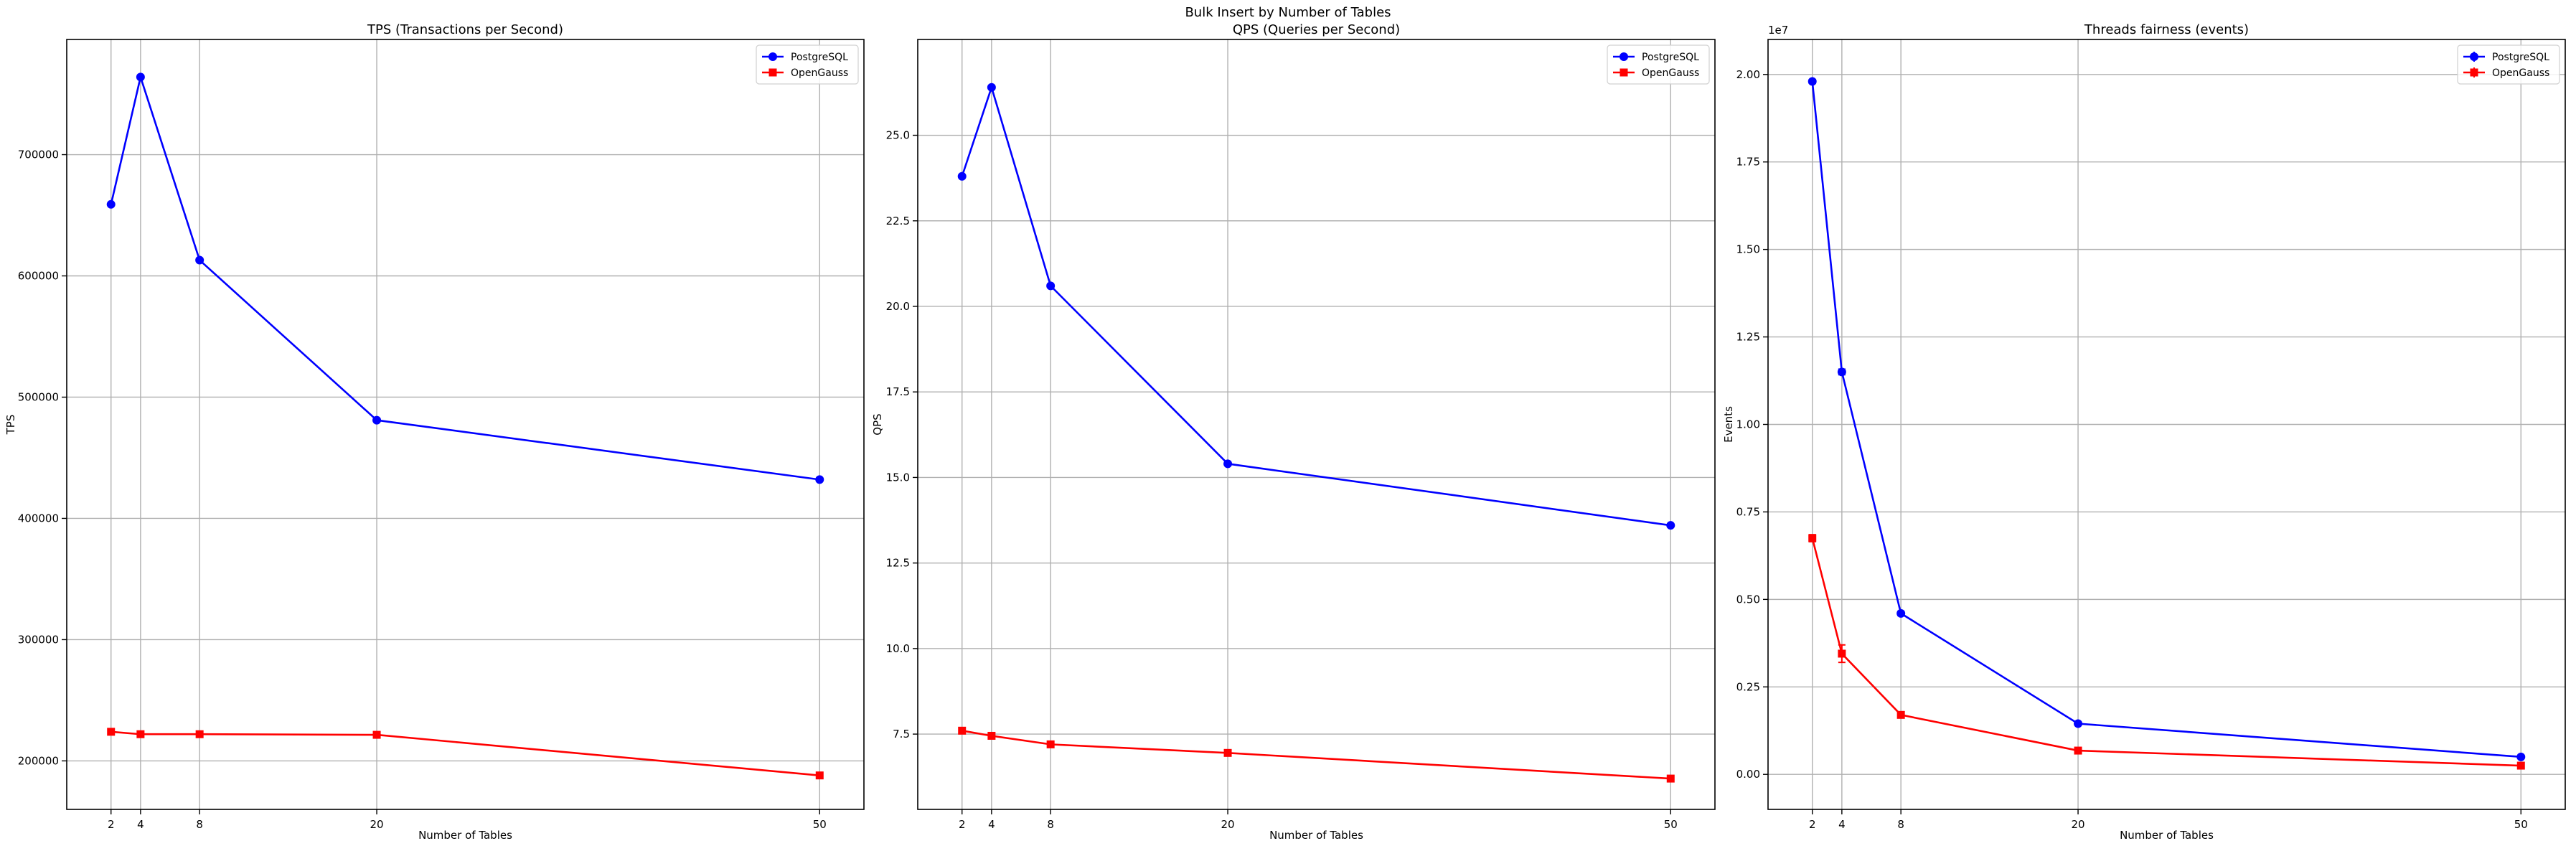 This screenshot has width=2576, height=851. I want to click on chart-title: Threads fairness (events), so click(2166, 30).